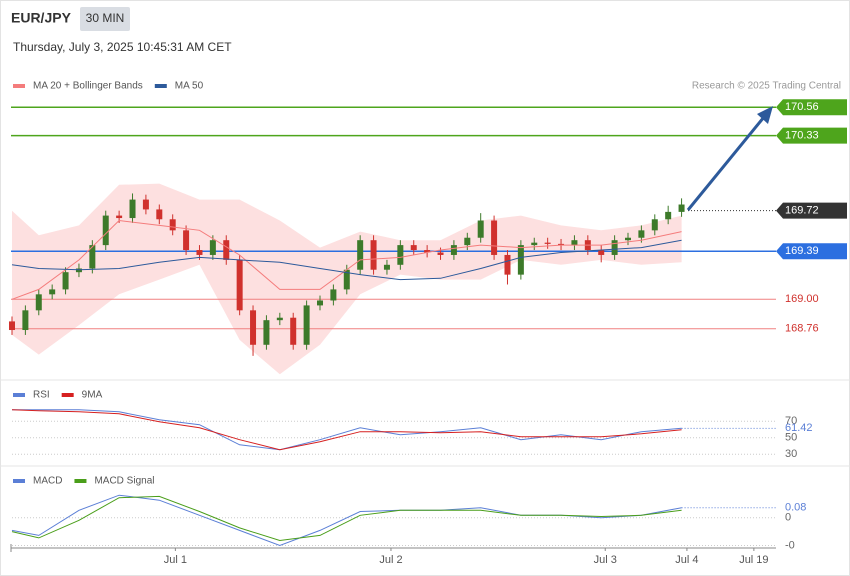 The height and width of the screenshot is (576, 850). I want to click on y-tick-label: 0, so click(788, 518).